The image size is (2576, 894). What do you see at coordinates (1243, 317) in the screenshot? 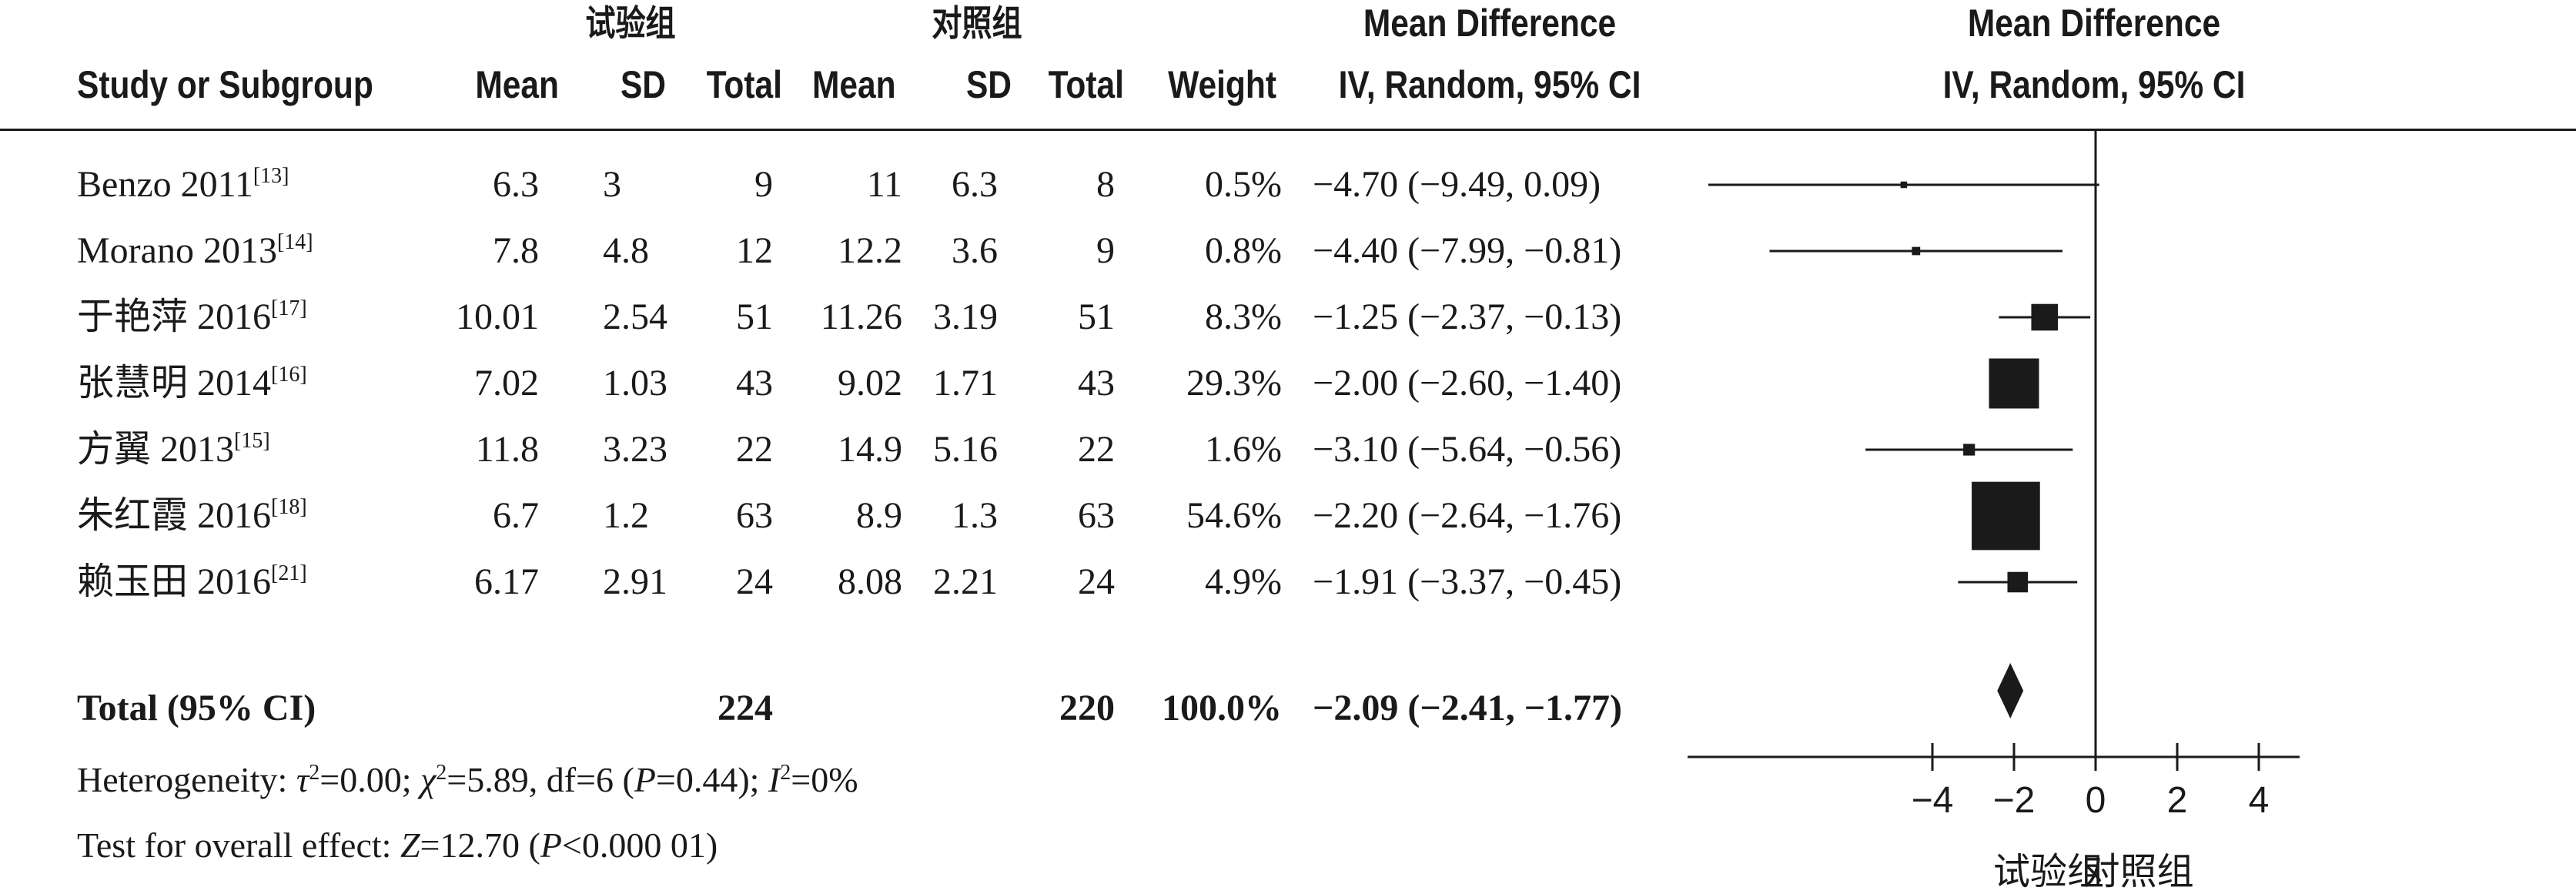
I see `weight-value: 8.3%` at bounding box center [1243, 317].